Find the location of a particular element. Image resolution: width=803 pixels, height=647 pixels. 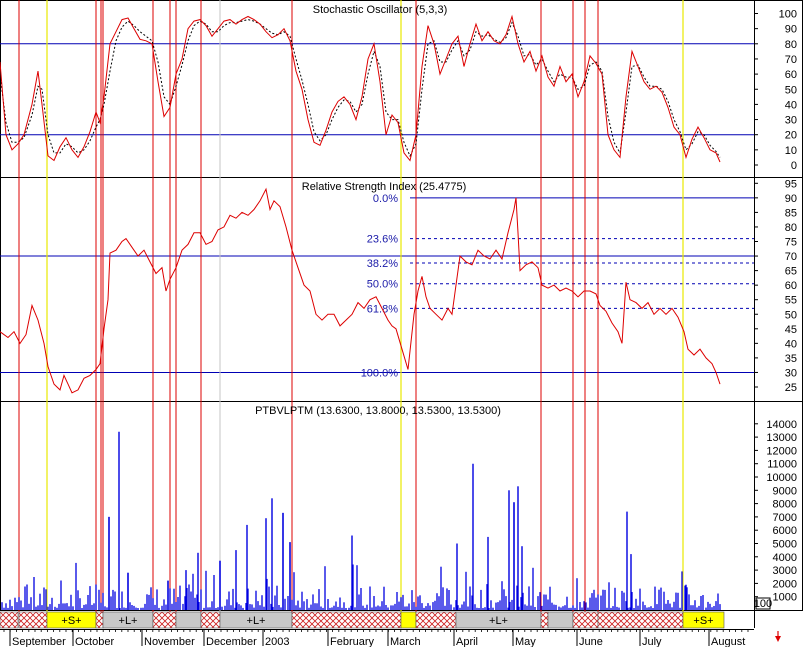

rsi-y-tick-label: 30 is located at coordinates (791, 373).